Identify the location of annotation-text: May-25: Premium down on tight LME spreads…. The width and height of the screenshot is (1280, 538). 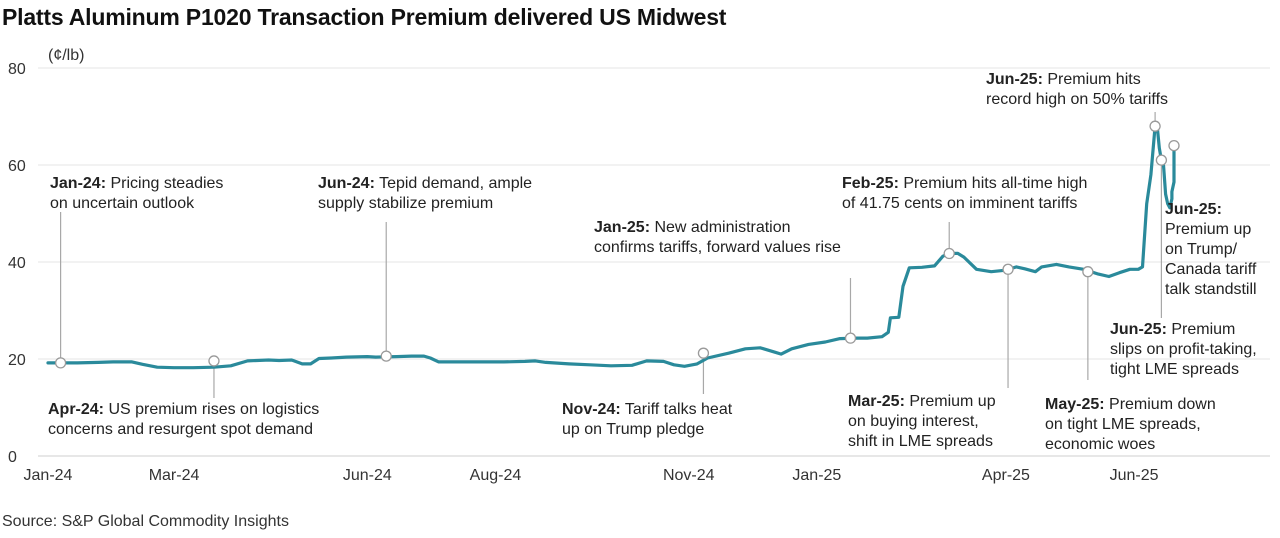
(1130, 424).